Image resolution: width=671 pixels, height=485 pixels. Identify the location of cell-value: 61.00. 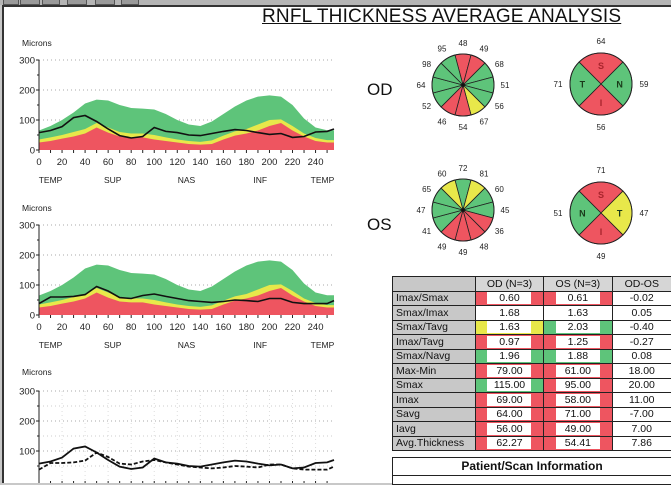
(578, 371).